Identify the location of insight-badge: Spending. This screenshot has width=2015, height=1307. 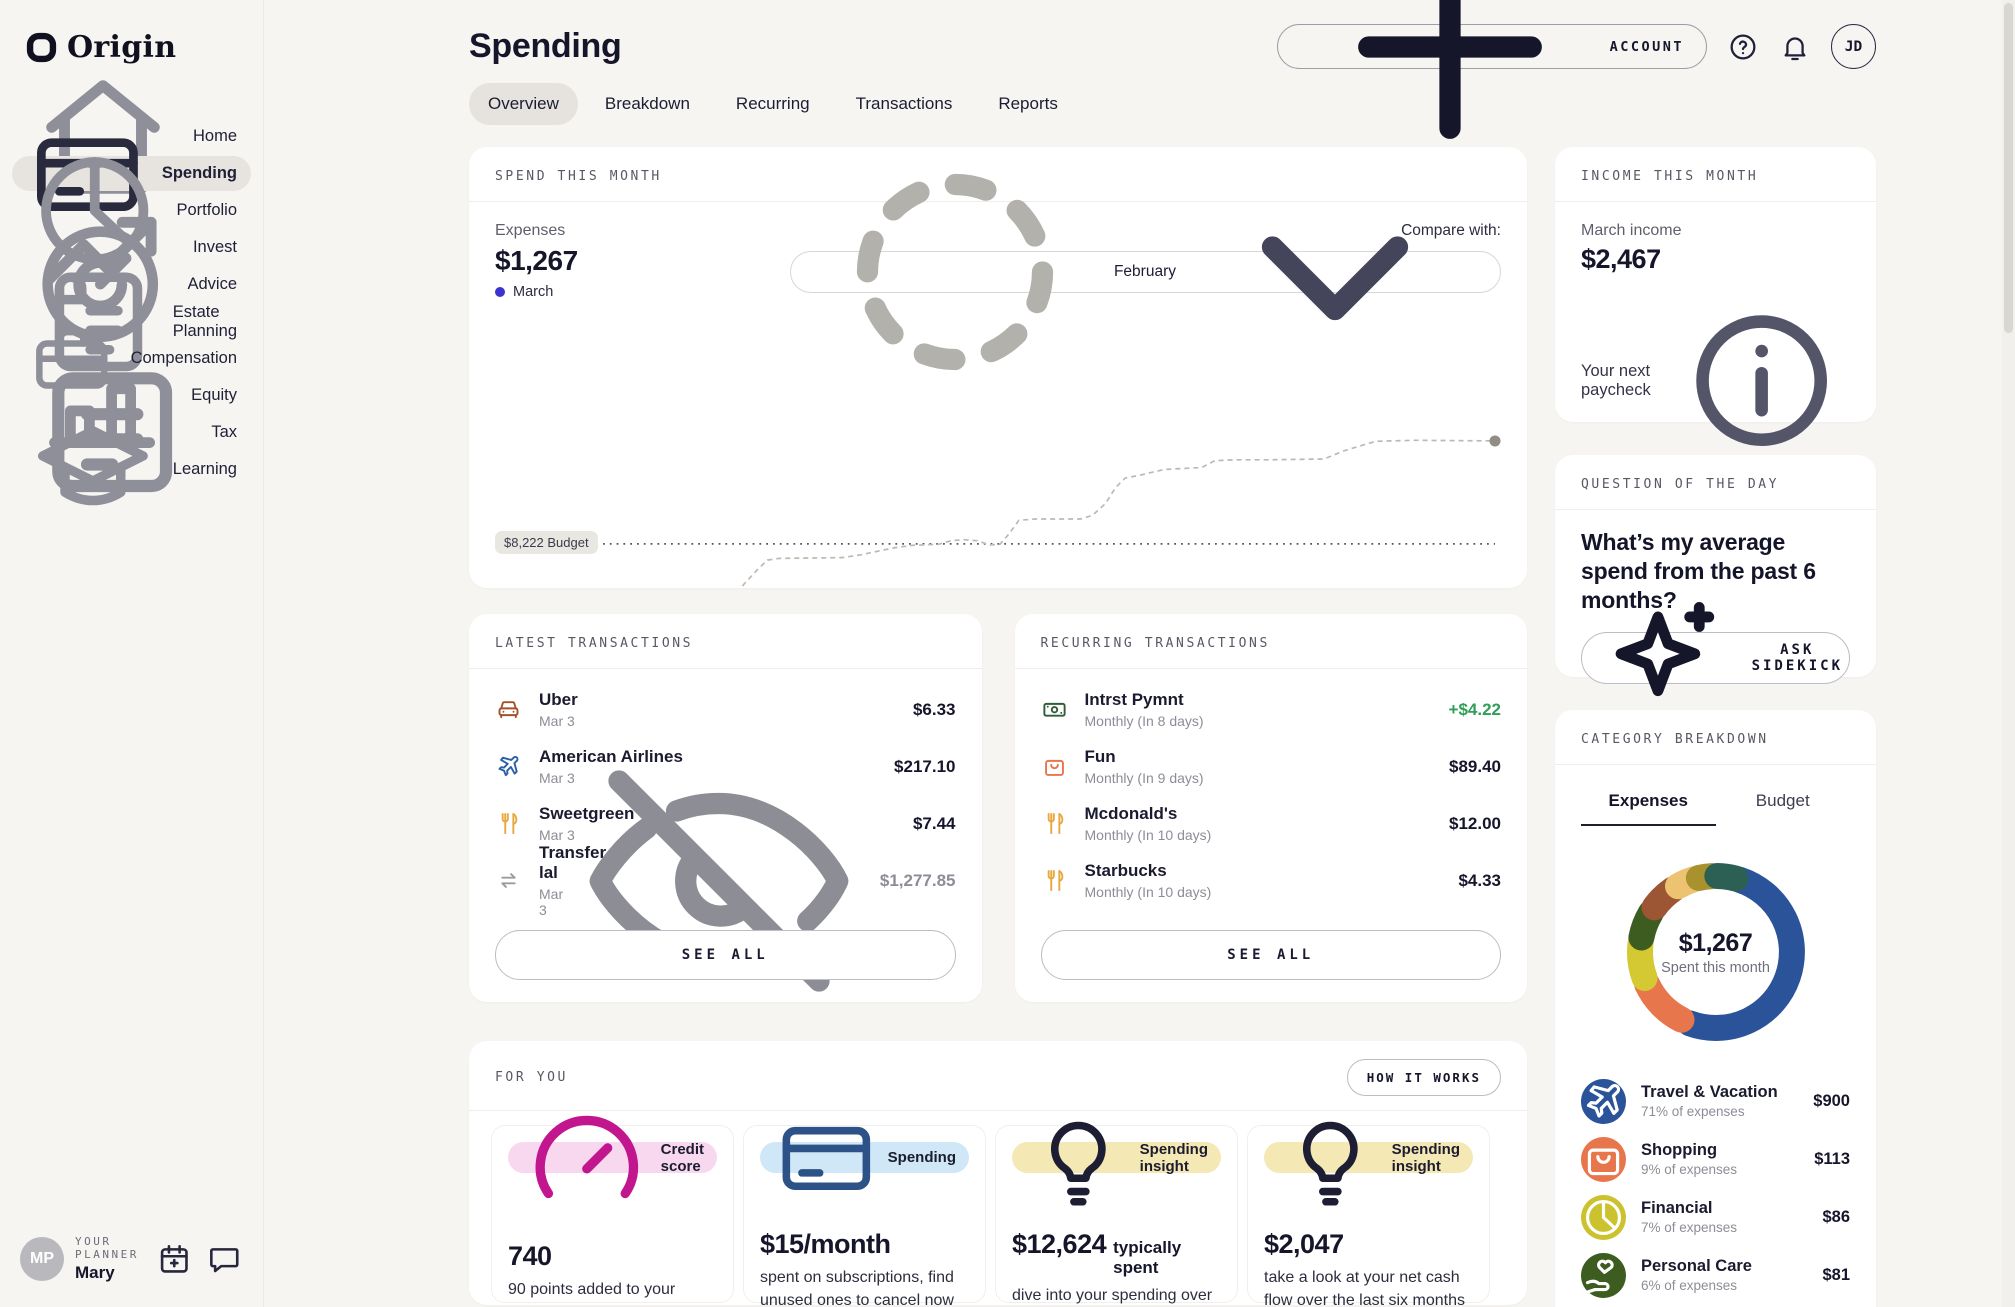
(864, 1159).